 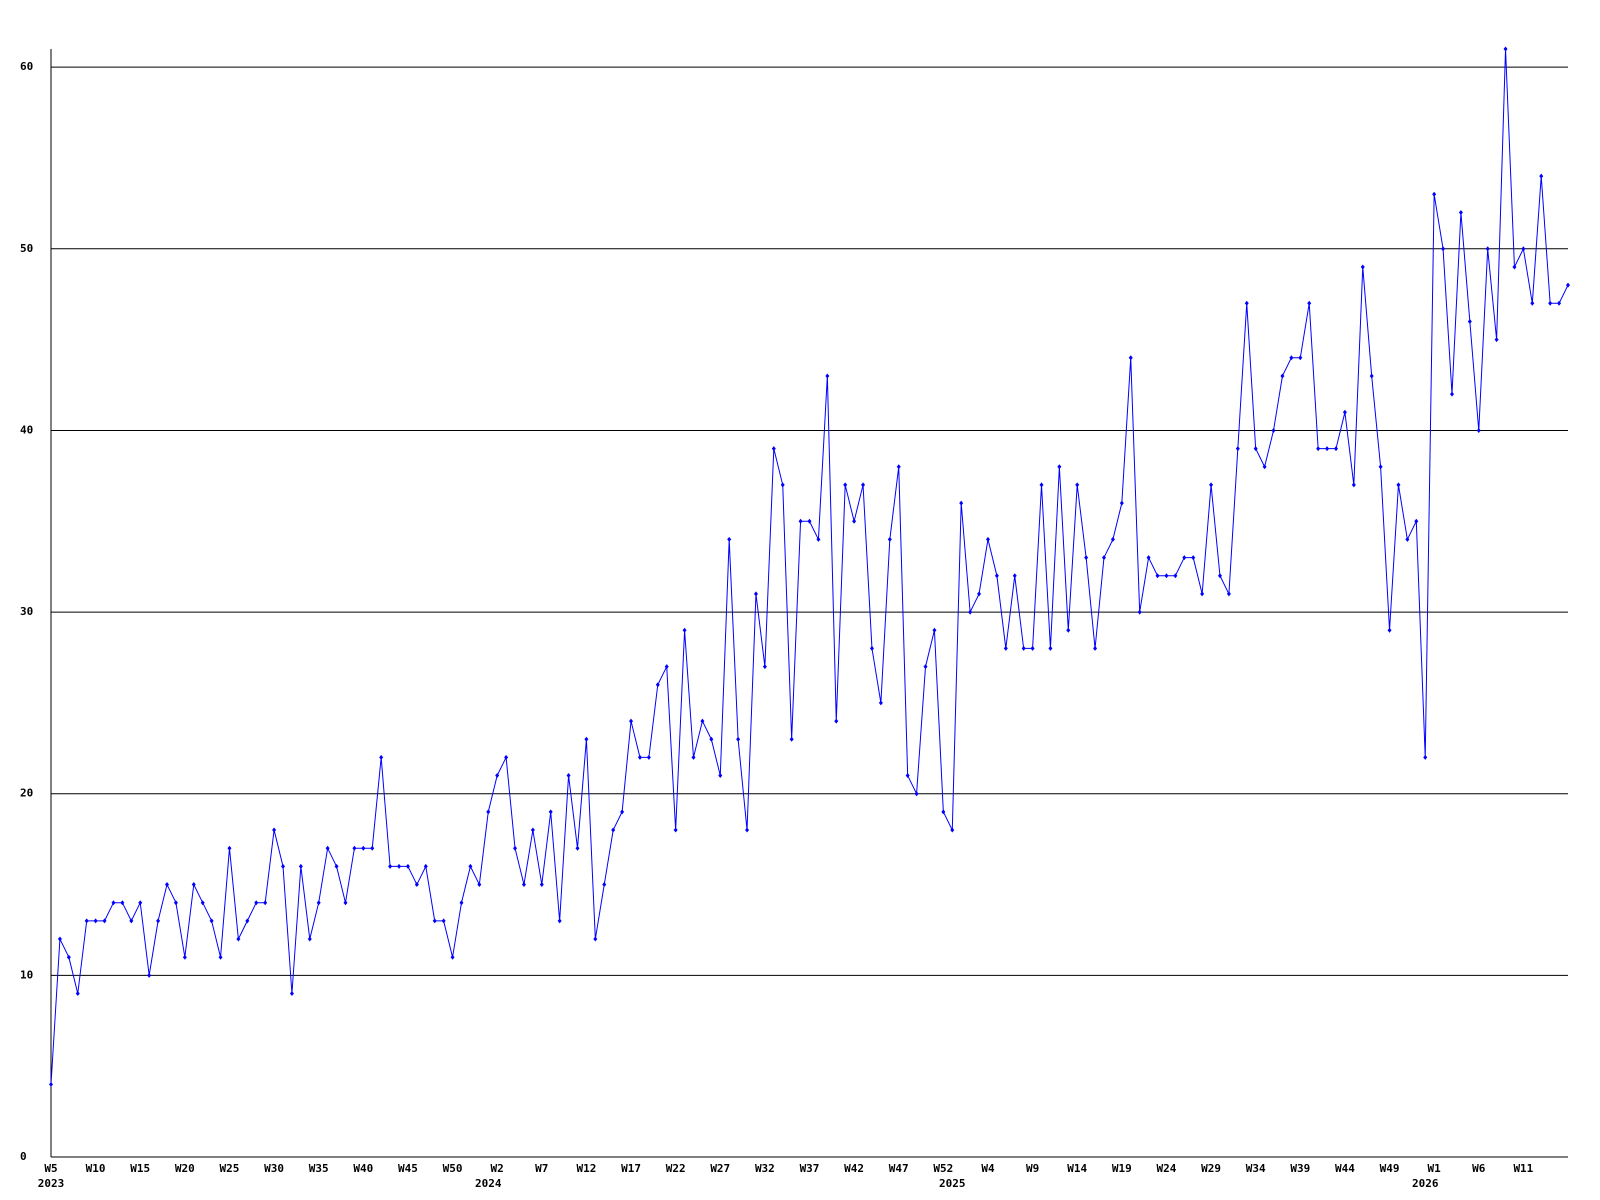 I want to click on x-tick-label: W37, so click(x=810, y=1168).